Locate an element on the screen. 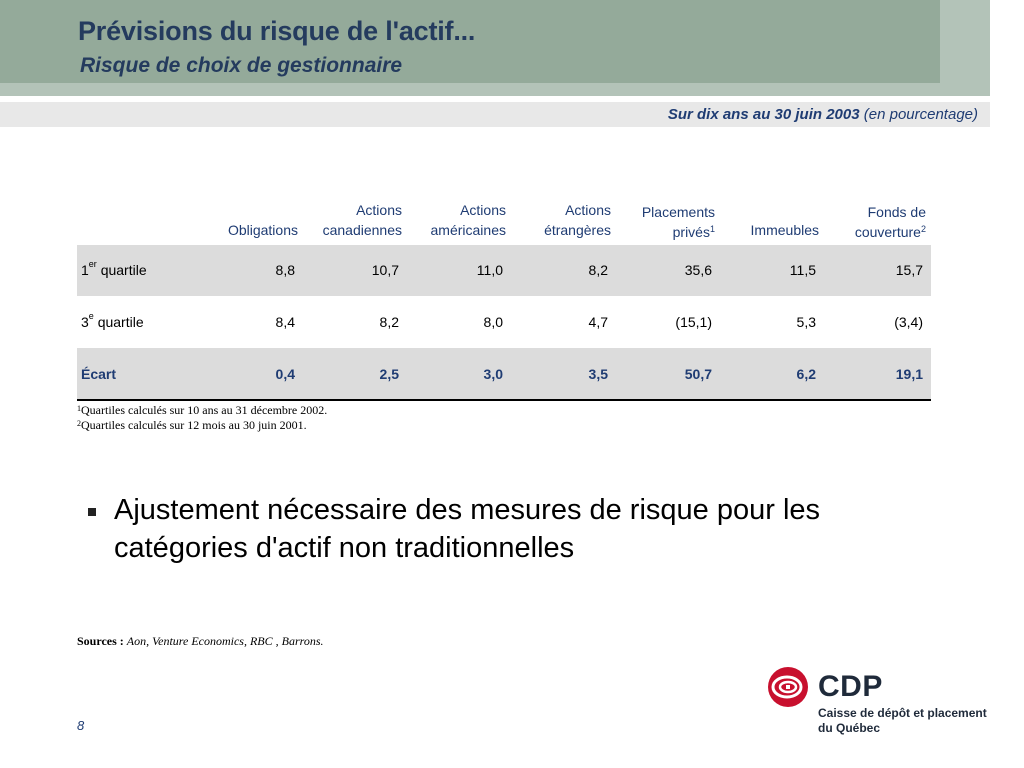  bullet-square-icon is located at coordinates (92, 512).